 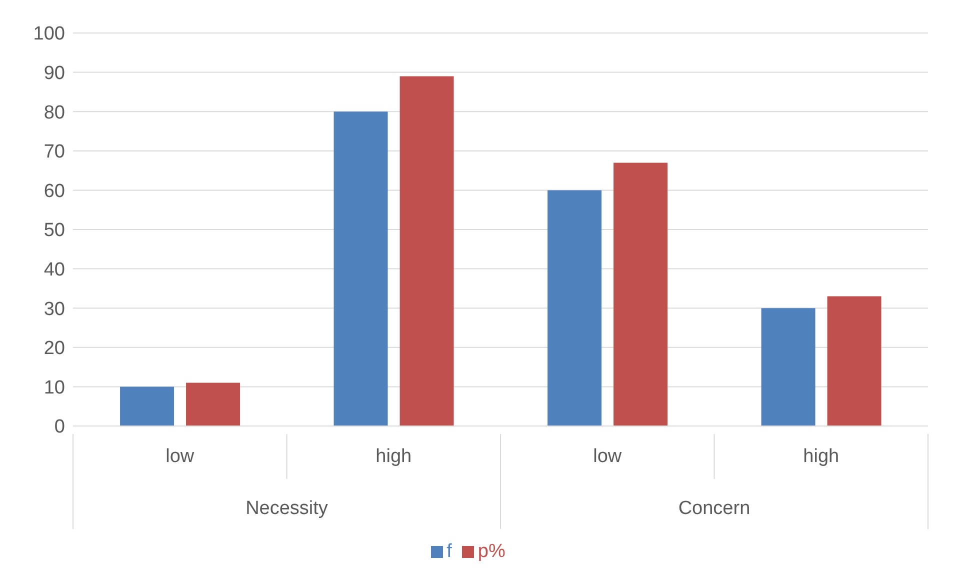 I want to click on y-tick-label: 0, so click(x=59, y=427).